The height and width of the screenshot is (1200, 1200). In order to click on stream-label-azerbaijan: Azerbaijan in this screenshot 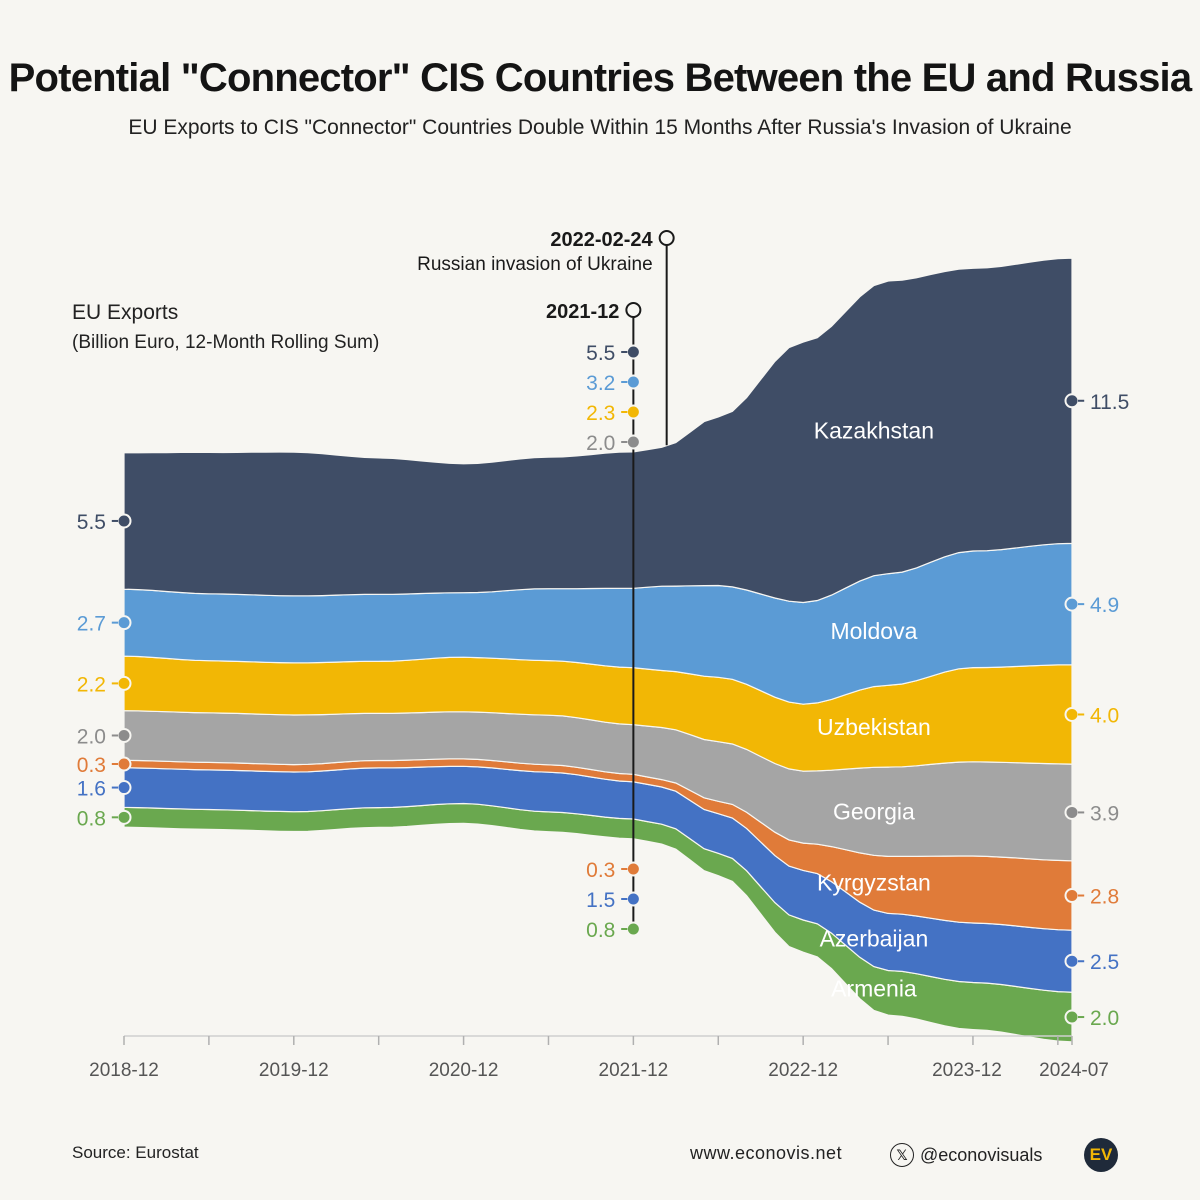, I will do `click(874, 938)`.